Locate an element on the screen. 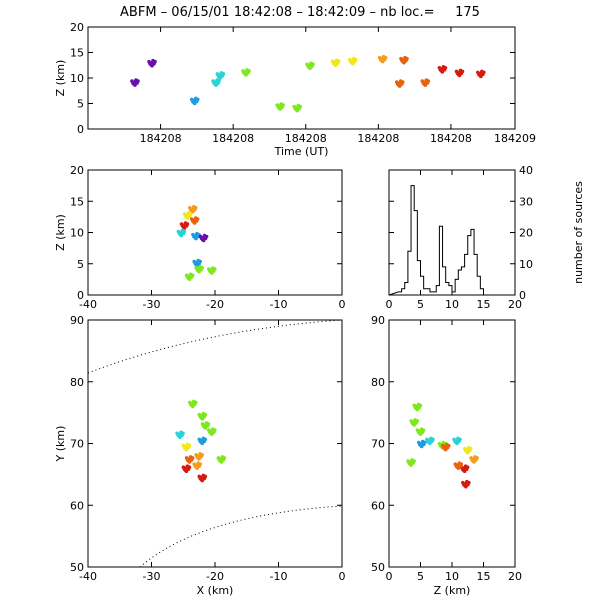  histogram-bars is located at coordinates (436, 240).